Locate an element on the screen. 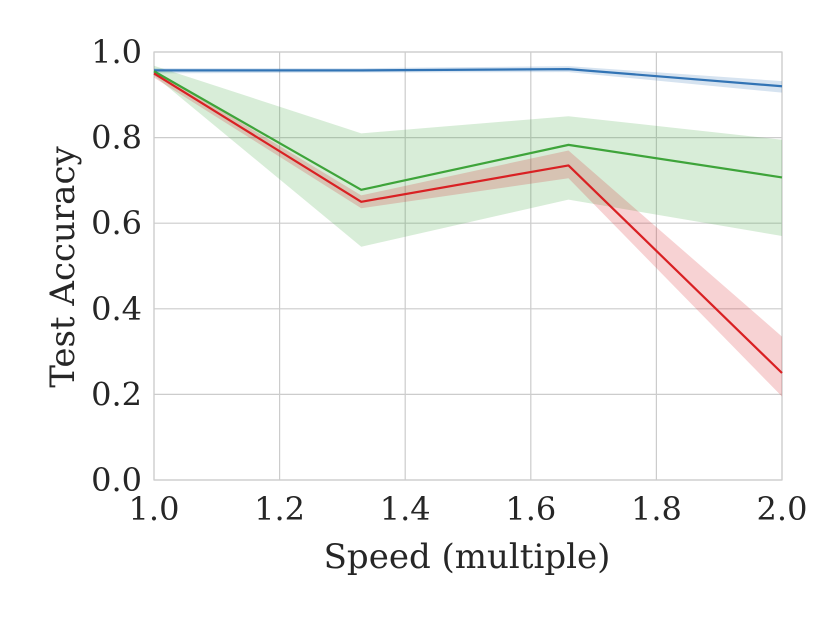 The height and width of the screenshot is (623, 830). series-line-blue is located at coordinates (468, 78).